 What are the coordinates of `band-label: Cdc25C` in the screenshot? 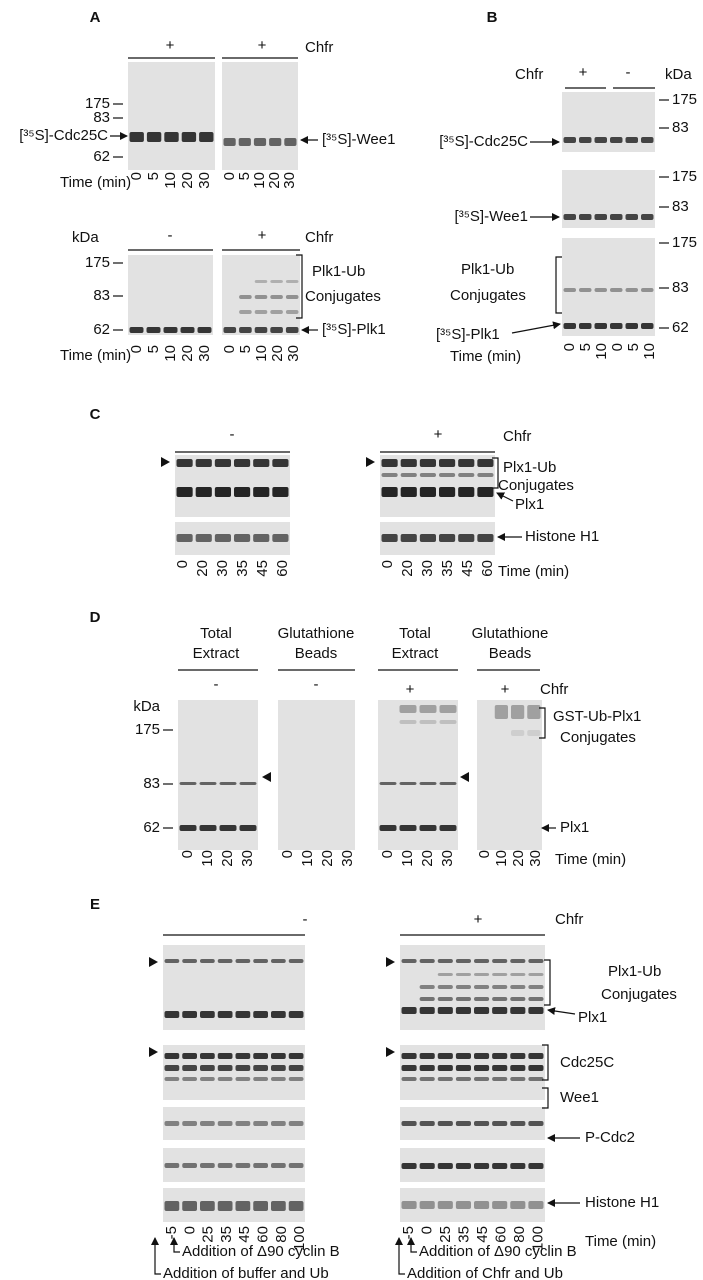 It's located at (587, 1062).